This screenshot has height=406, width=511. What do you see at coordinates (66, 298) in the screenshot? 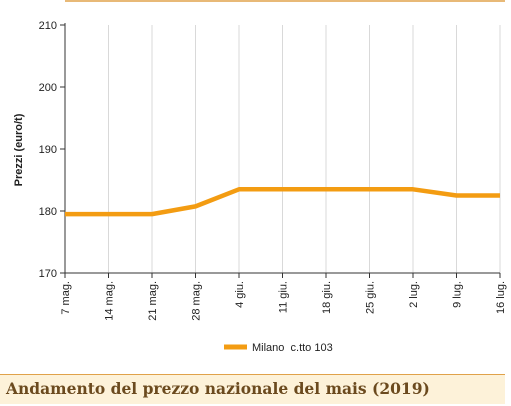
I see `x-tick-label: 7 mag.` at bounding box center [66, 298].